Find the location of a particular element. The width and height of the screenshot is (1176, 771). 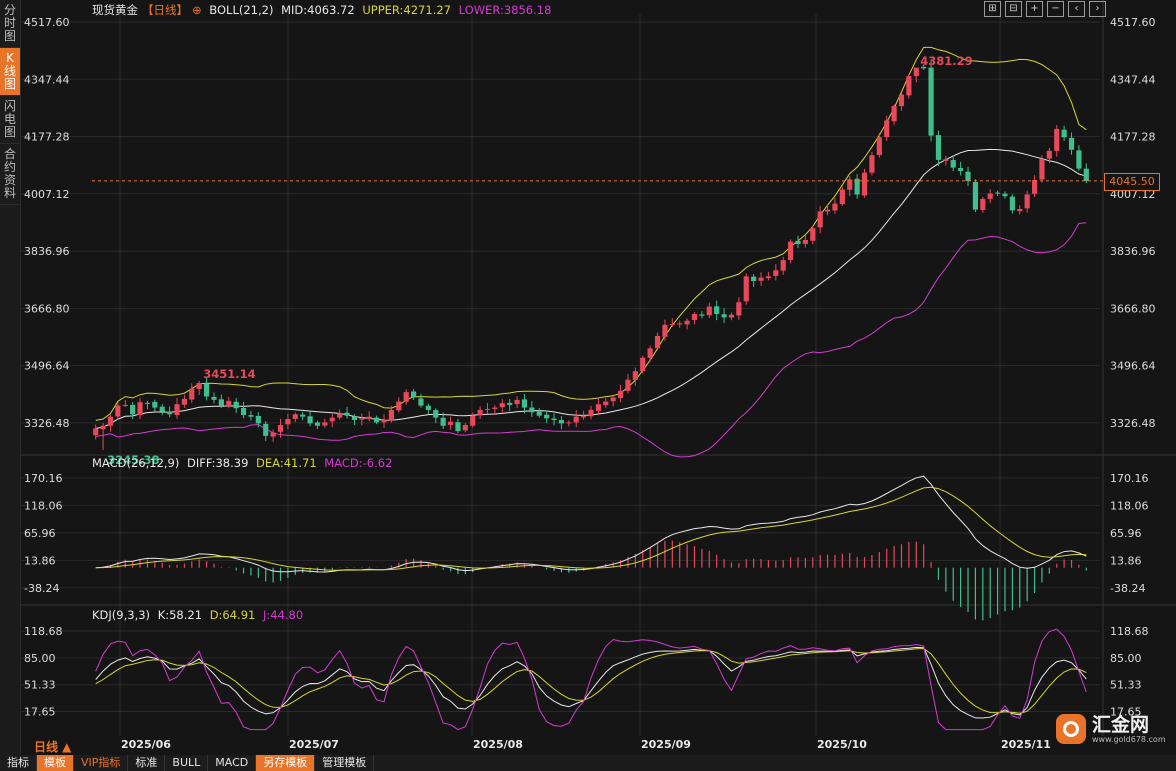

price-annotation: 3245.38 is located at coordinates (133, 460).